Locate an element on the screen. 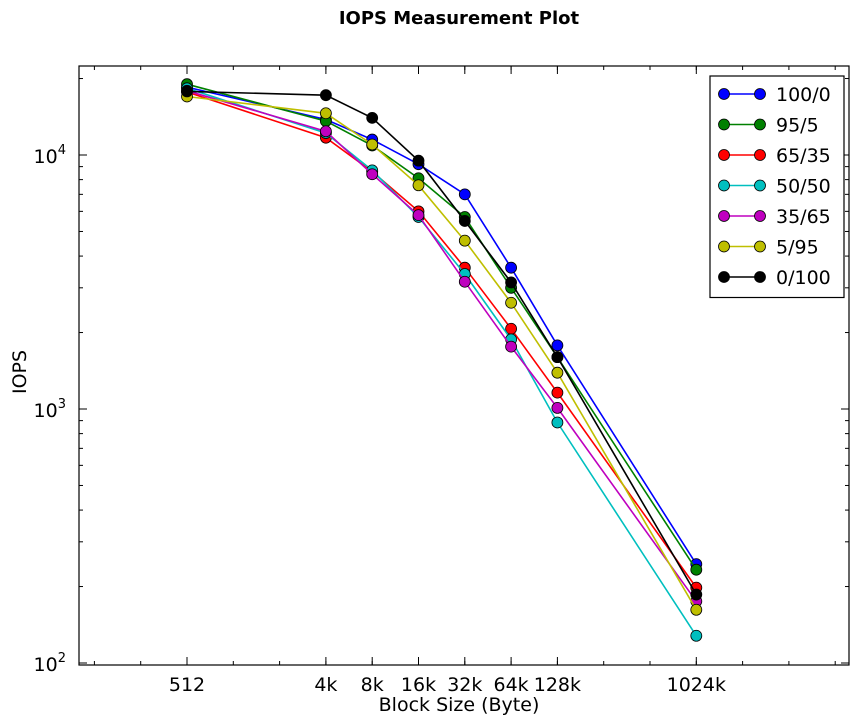 Image resolution: width=850 pixels, height=722 pixels. x-tick-label: 8k is located at coordinates (372, 685).